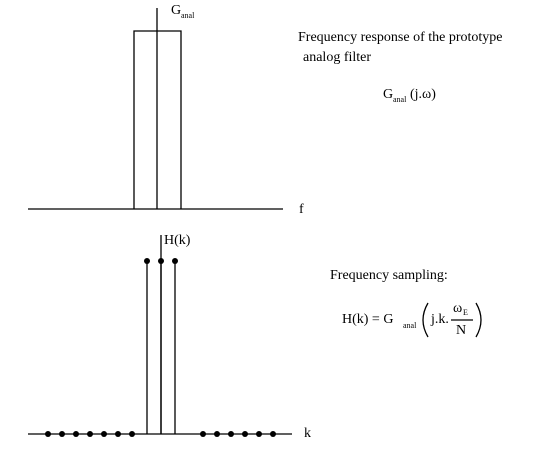  What do you see at coordinates (400, 37) in the screenshot?
I see `top-text-line1: Frequency response of the prototype` at bounding box center [400, 37].